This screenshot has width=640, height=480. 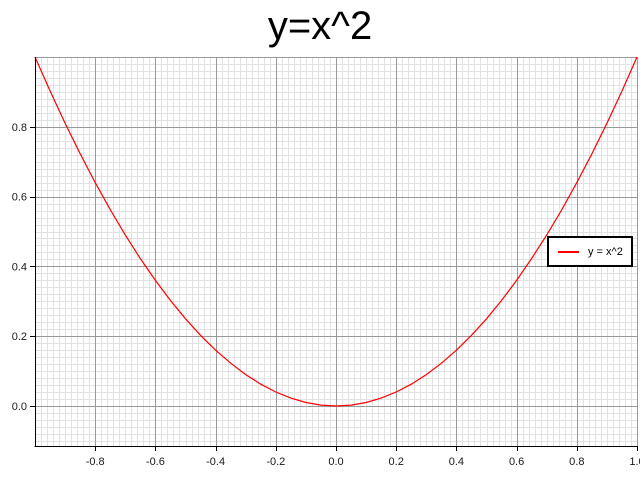 I want to click on legend-series-line-icon, so click(x=568, y=251).